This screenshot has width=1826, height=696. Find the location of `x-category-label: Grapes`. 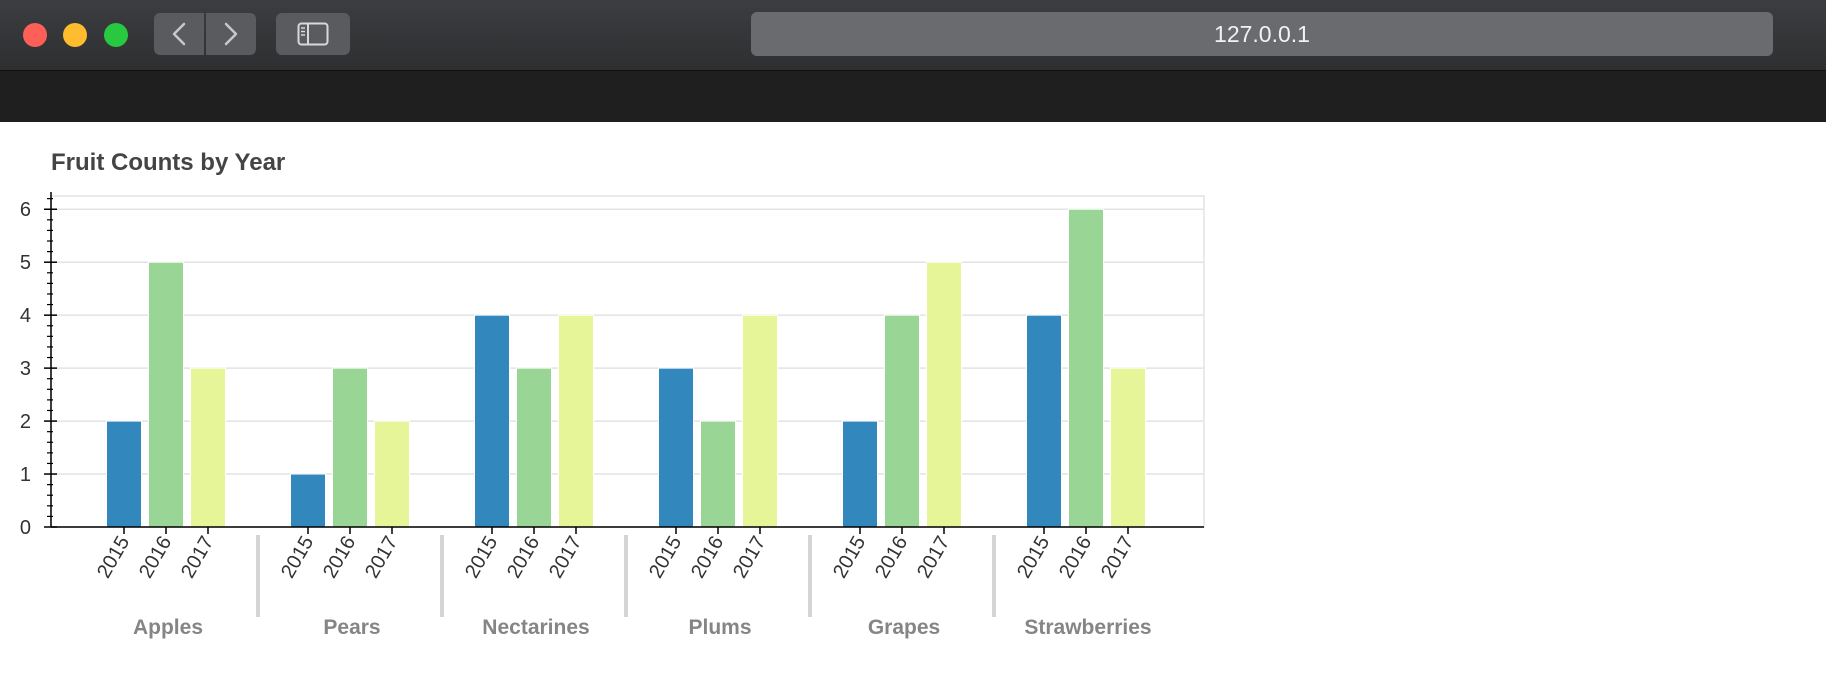

x-category-label: Grapes is located at coordinates (904, 627).